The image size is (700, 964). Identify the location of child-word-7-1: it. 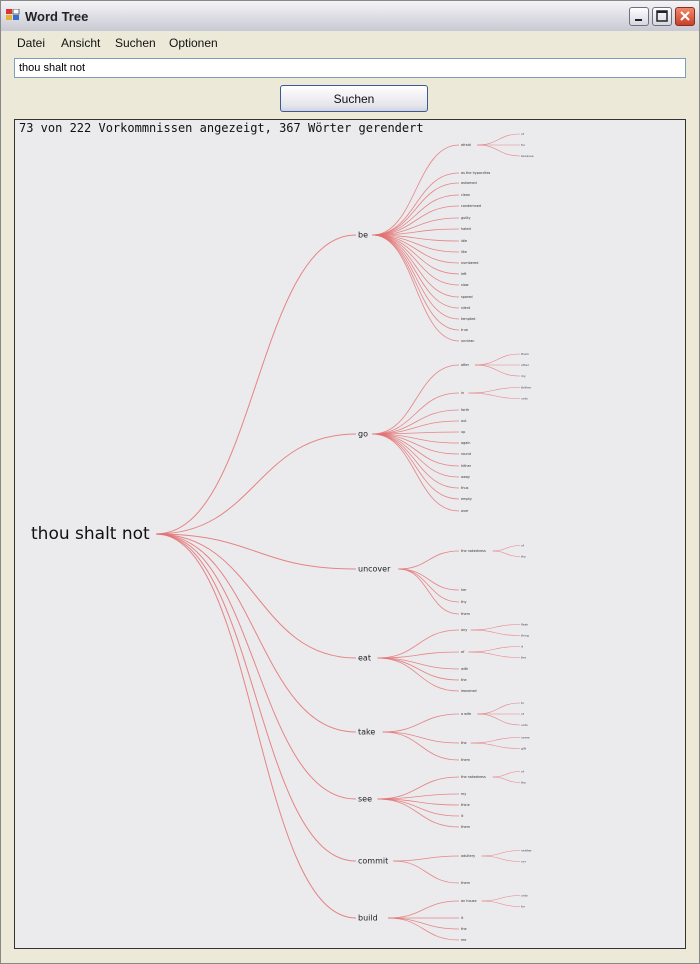
(462, 918).